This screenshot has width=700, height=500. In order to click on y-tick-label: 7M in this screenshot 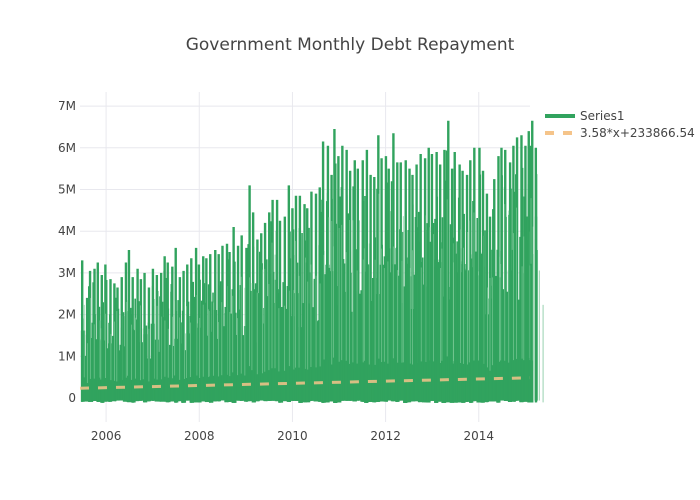, I will do `click(67, 106)`.